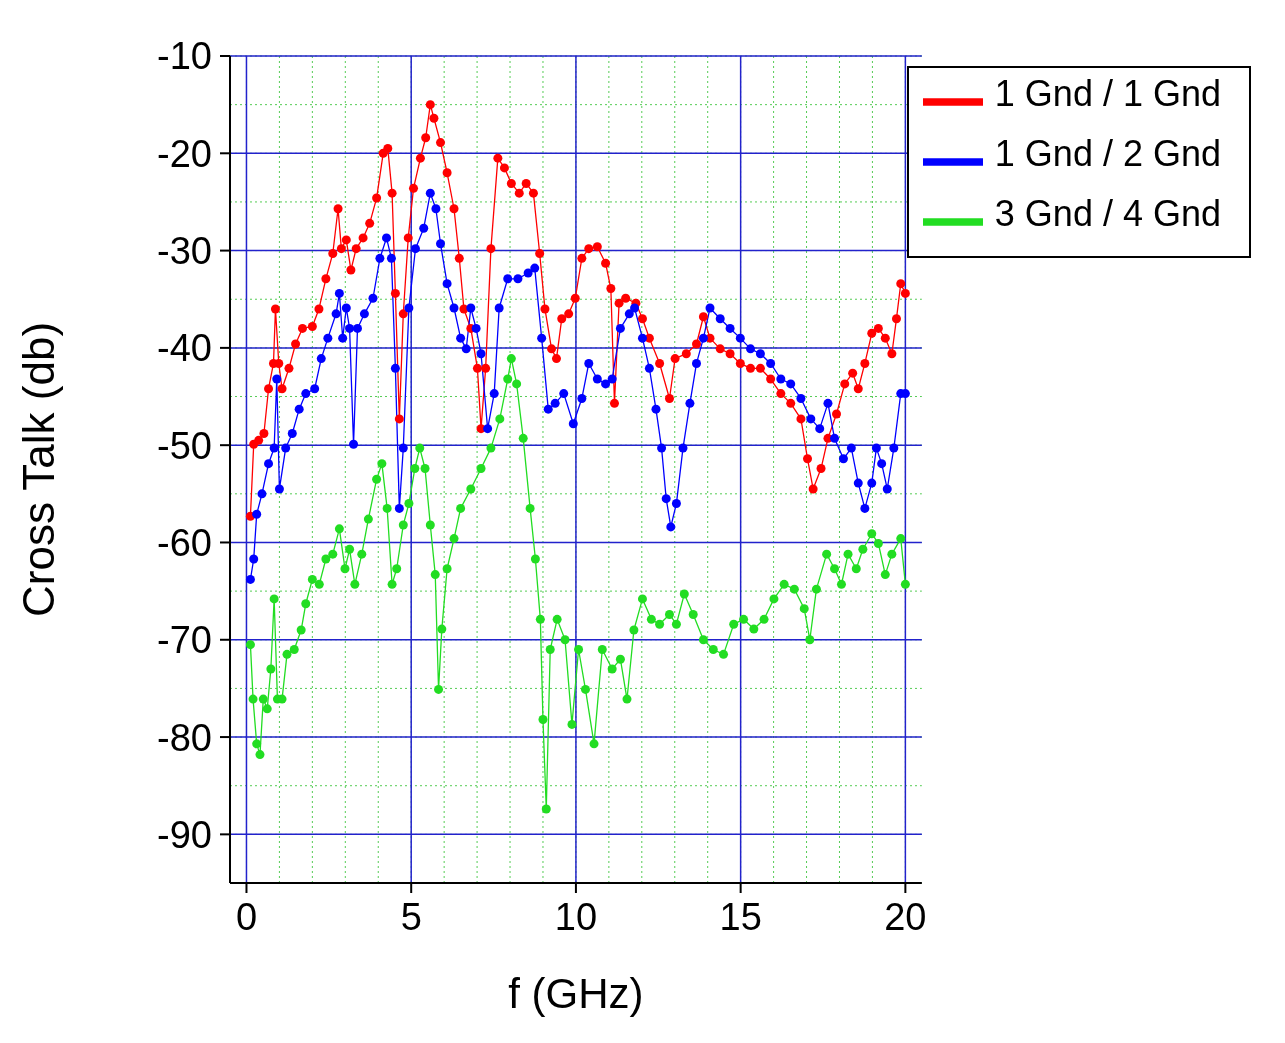 Image resolution: width=1285 pixels, height=1043 pixels. What do you see at coordinates (184, 542) in the screenshot?
I see `y-tick-label: -60` at bounding box center [184, 542].